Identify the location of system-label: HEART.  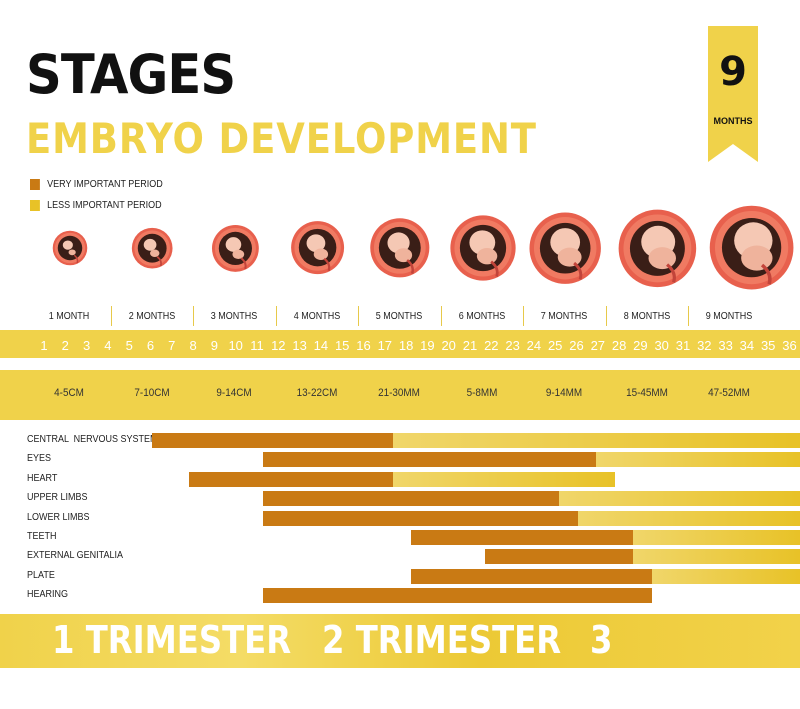
(42, 478).